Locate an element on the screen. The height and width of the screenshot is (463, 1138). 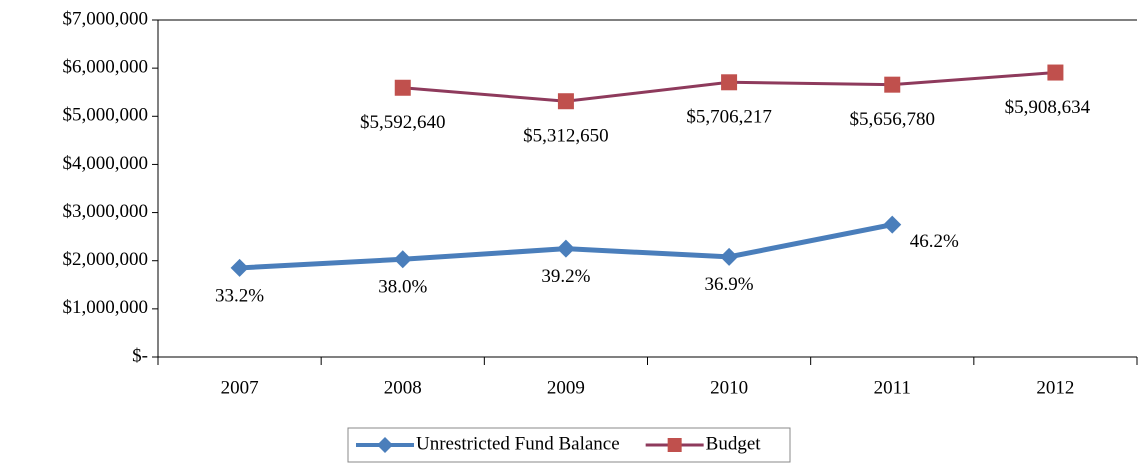
y-tick-label: $4,000,000 is located at coordinates (106, 163).